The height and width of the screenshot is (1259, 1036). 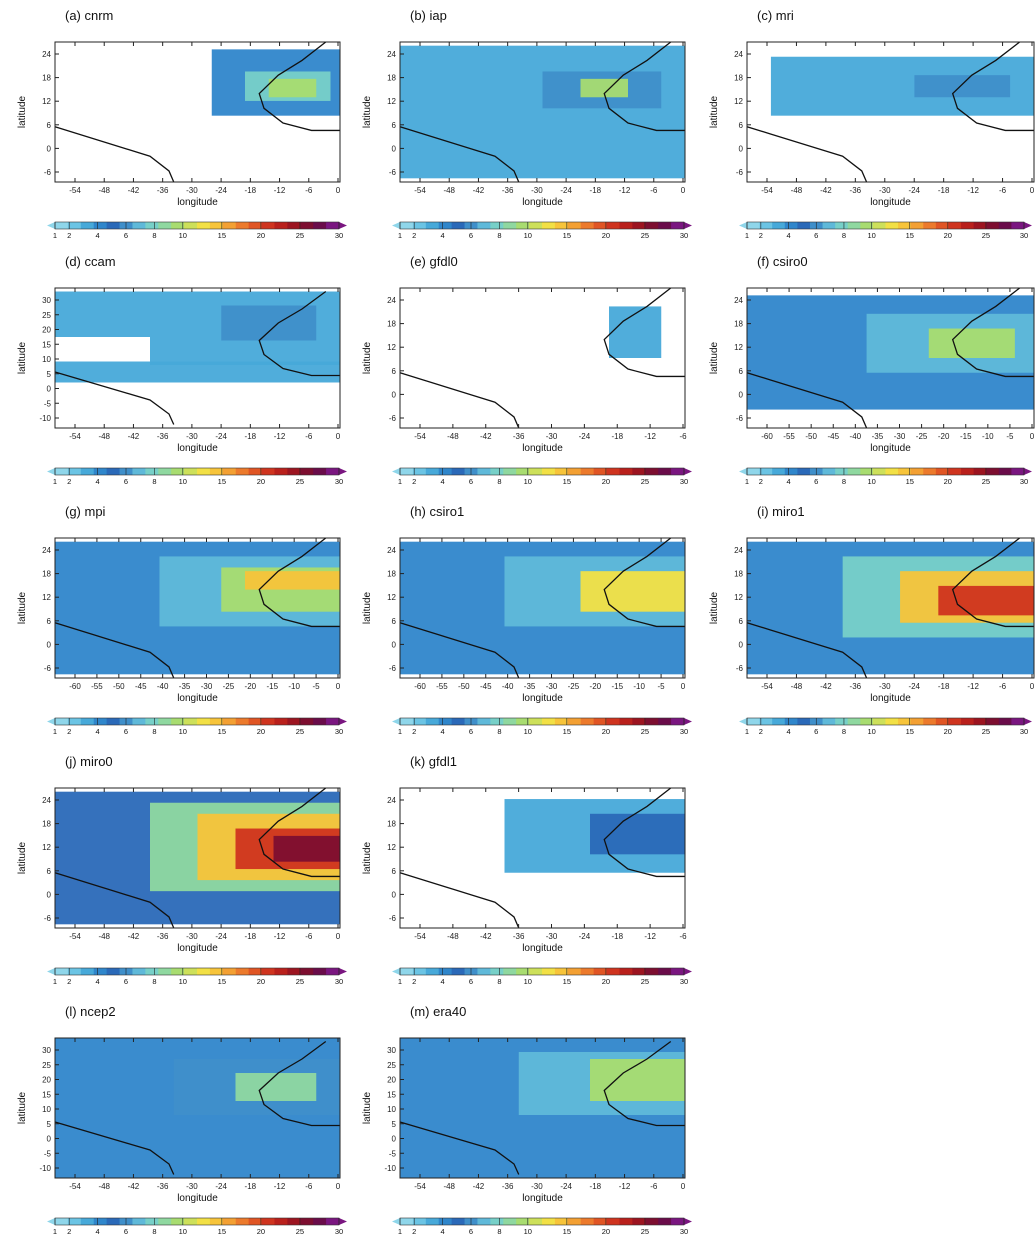 What do you see at coordinates (486, 686) in the screenshot?
I see `x-tick-label: -45` at bounding box center [486, 686].